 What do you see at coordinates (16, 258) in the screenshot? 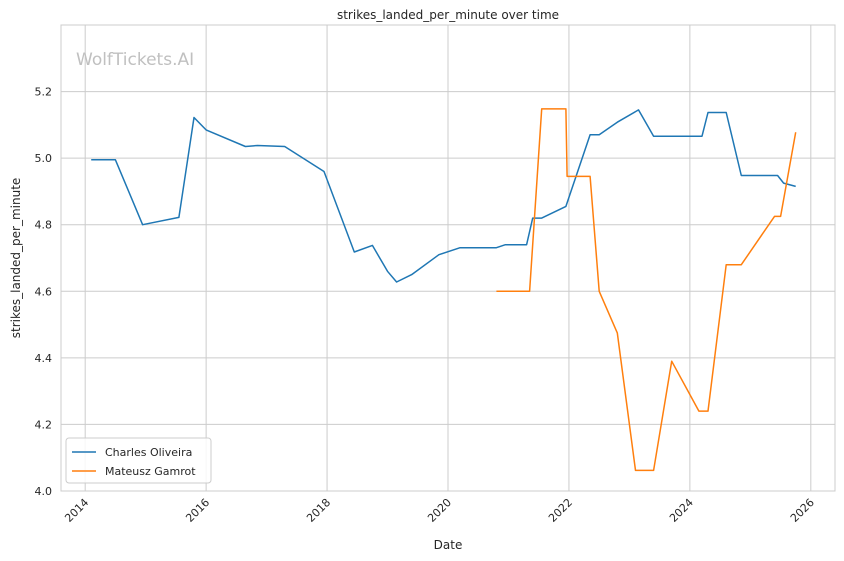
I see `y-axis-title: strikes_landed_per_minute` at bounding box center [16, 258].